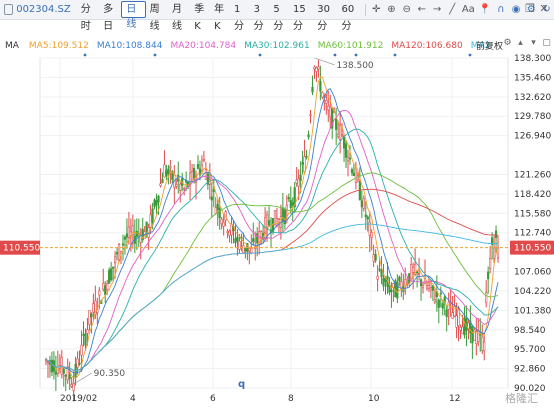 This screenshot has height=408, width=554. What do you see at coordinates (348, 18) in the screenshot?
I see `tab-period-12: 60分` at bounding box center [348, 18].